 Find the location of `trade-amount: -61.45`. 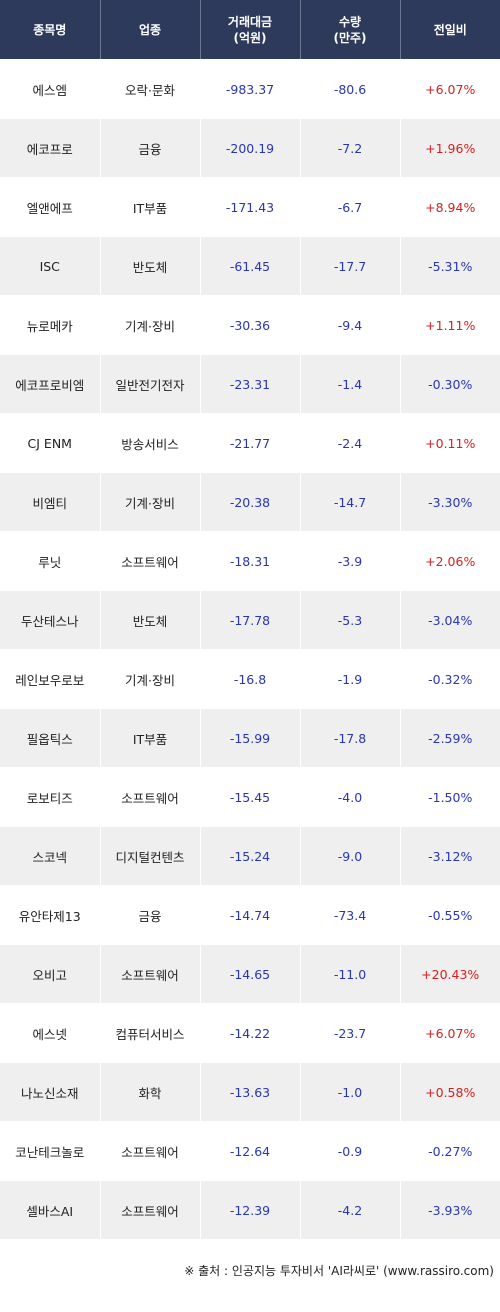

trade-amount: -61.45 is located at coordinates (250, 266).